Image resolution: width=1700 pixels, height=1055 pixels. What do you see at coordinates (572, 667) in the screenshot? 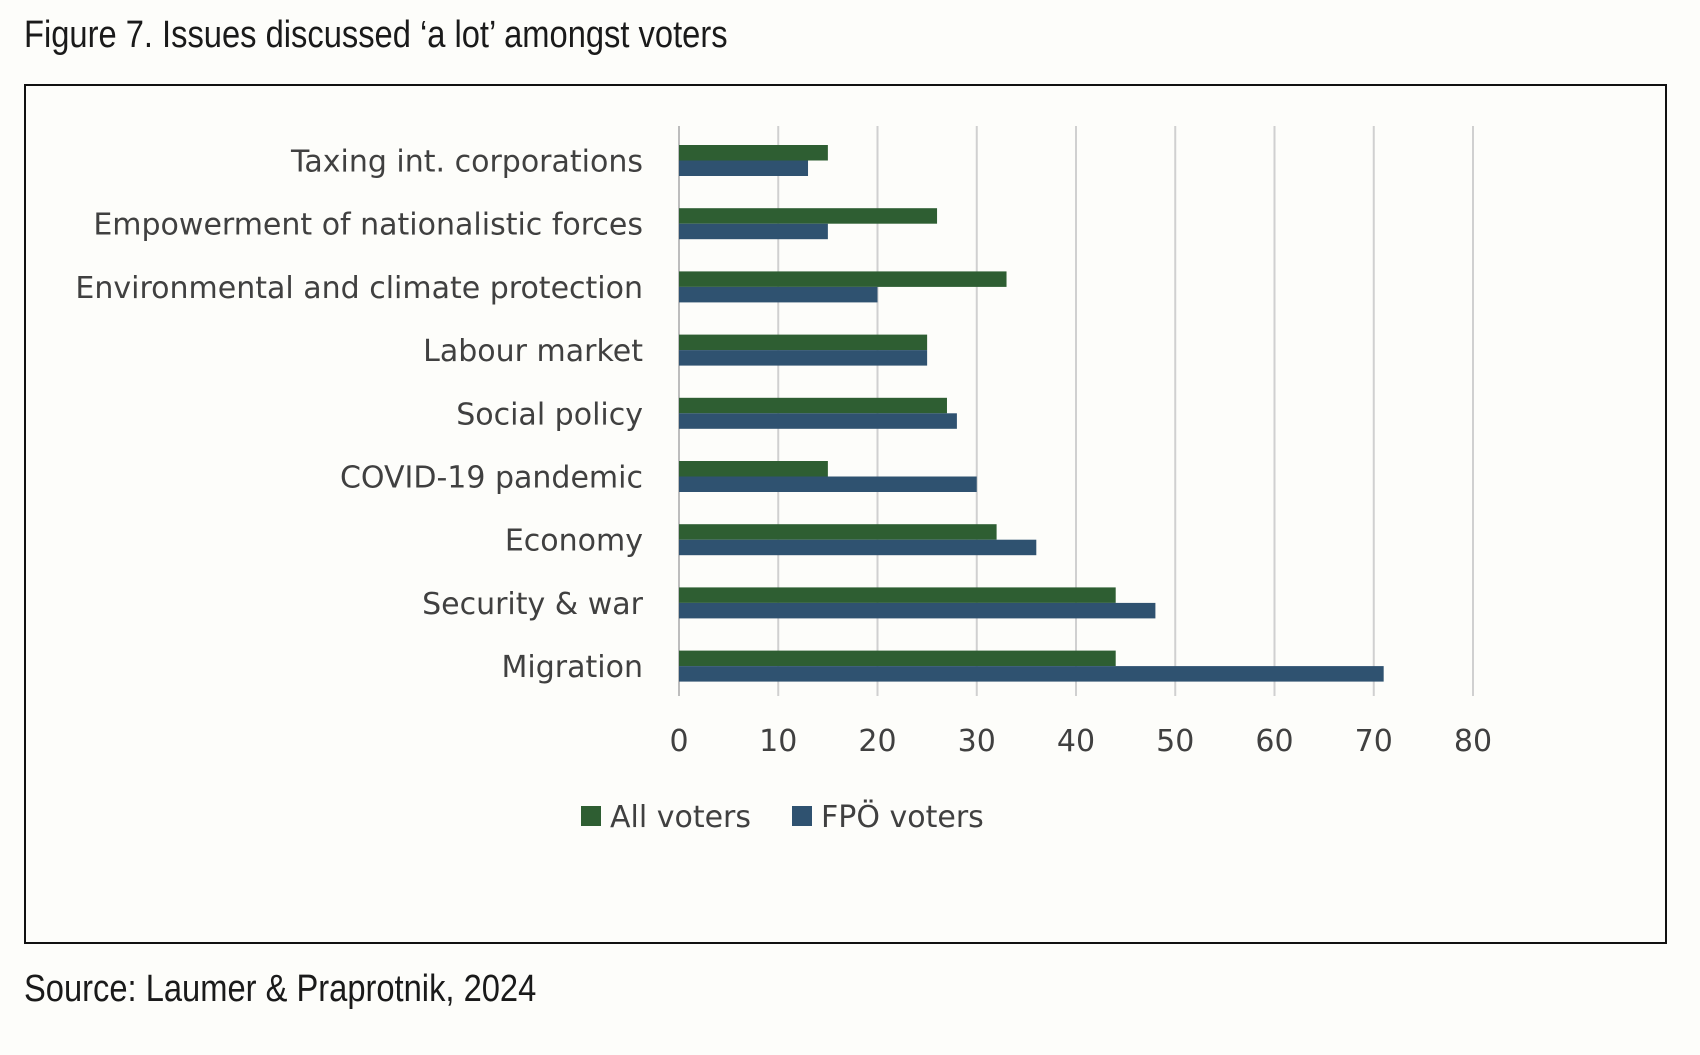
I see `category-label: Migration` at bounding box center [572, 667].